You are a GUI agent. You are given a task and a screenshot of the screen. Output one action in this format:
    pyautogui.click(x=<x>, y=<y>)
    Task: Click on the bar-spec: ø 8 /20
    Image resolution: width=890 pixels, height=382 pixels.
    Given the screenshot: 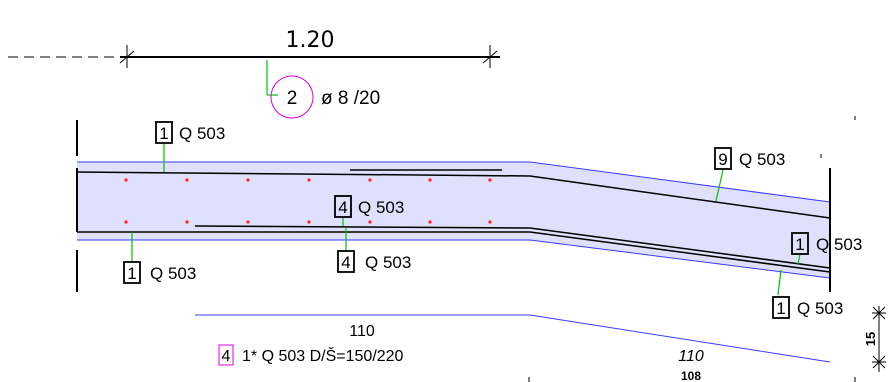 What is the action you would take?
    pyautogui.click(x=350, y=98)
    